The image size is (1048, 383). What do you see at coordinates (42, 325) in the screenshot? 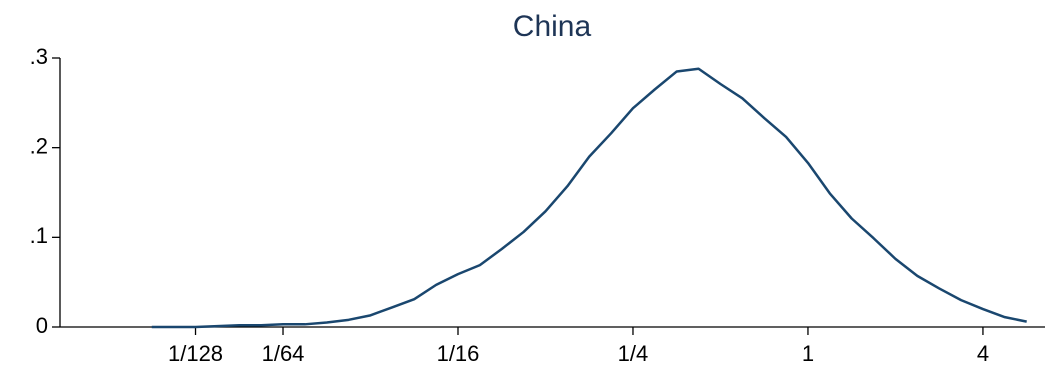
I see `y-tick-label: 0` at bounding box center [42, 325].